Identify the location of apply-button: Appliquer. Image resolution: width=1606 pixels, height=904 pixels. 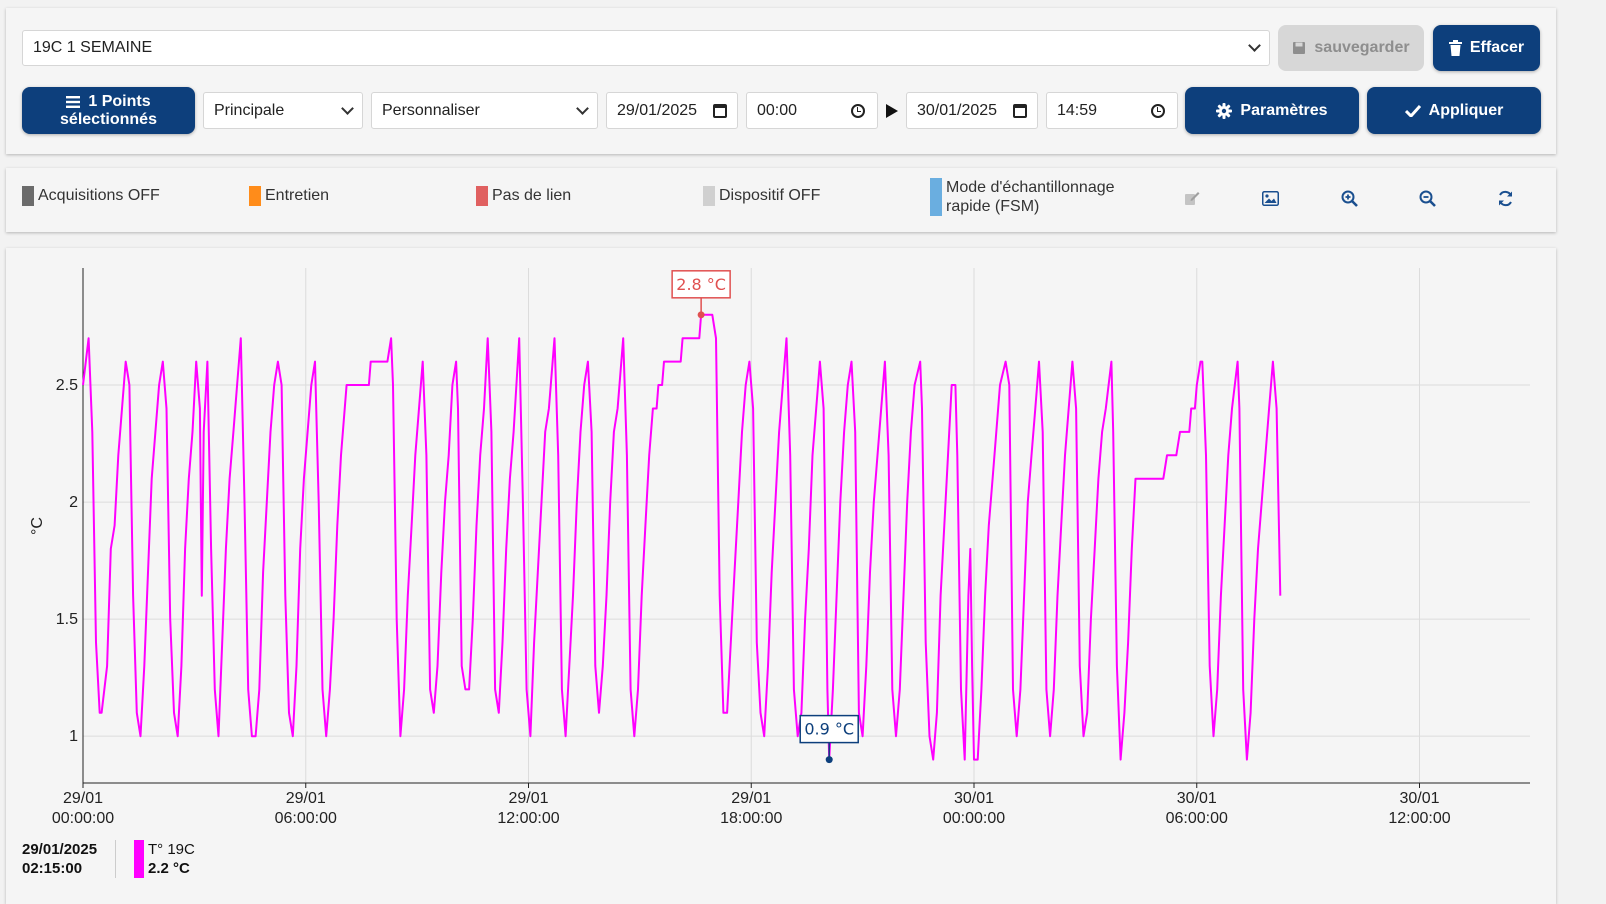
(1454, 110).